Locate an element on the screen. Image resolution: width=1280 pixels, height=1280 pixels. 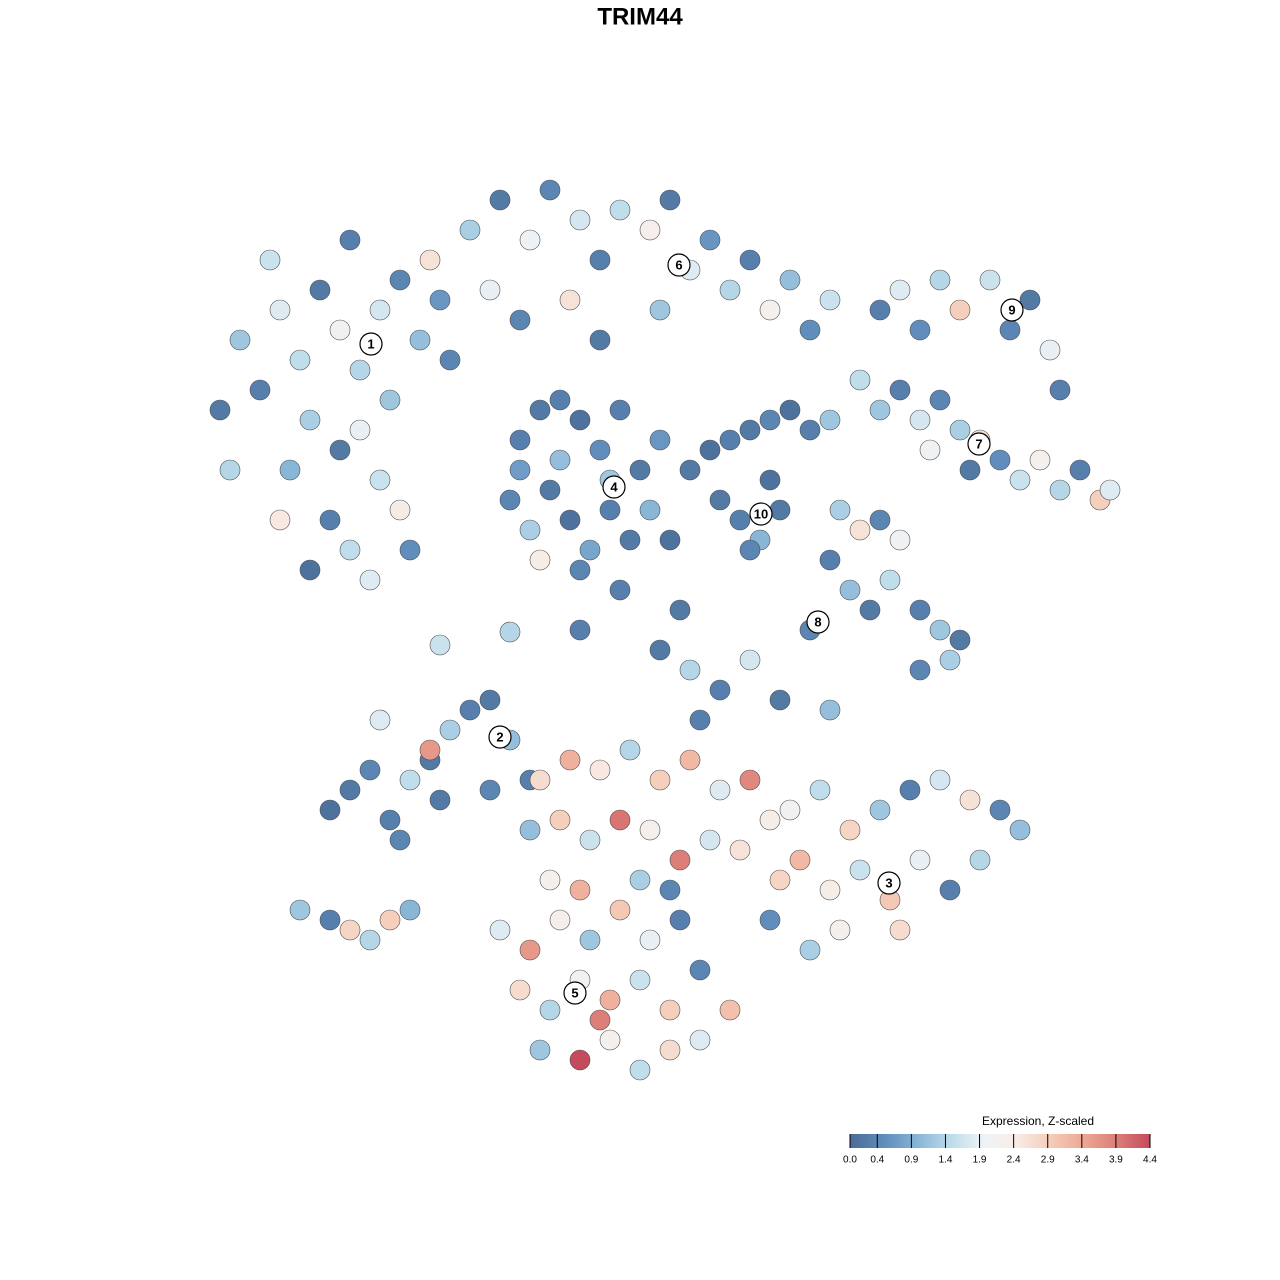
colorbar-tick-label: 3.4 is located at coordinates (1082, 1160).